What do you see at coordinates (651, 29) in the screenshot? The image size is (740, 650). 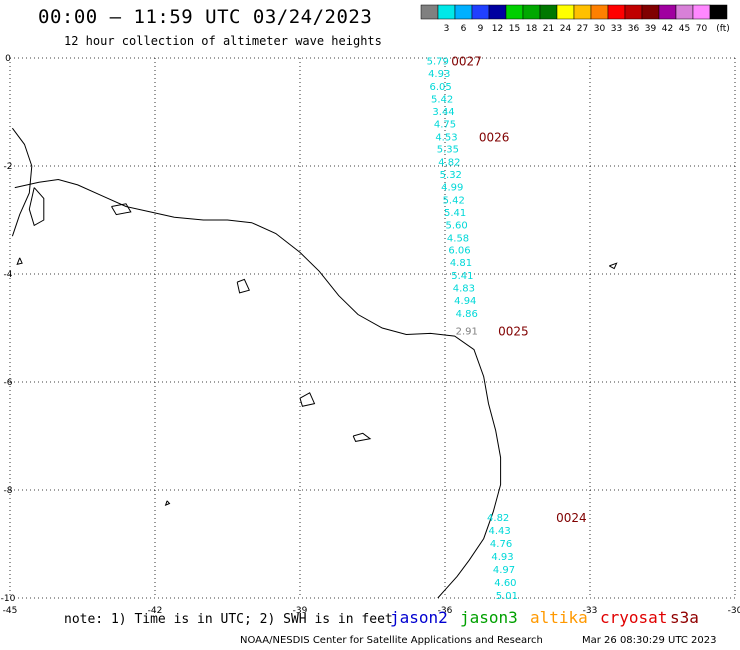 I see `legend-label: 39` at bounding box center [651, 29].